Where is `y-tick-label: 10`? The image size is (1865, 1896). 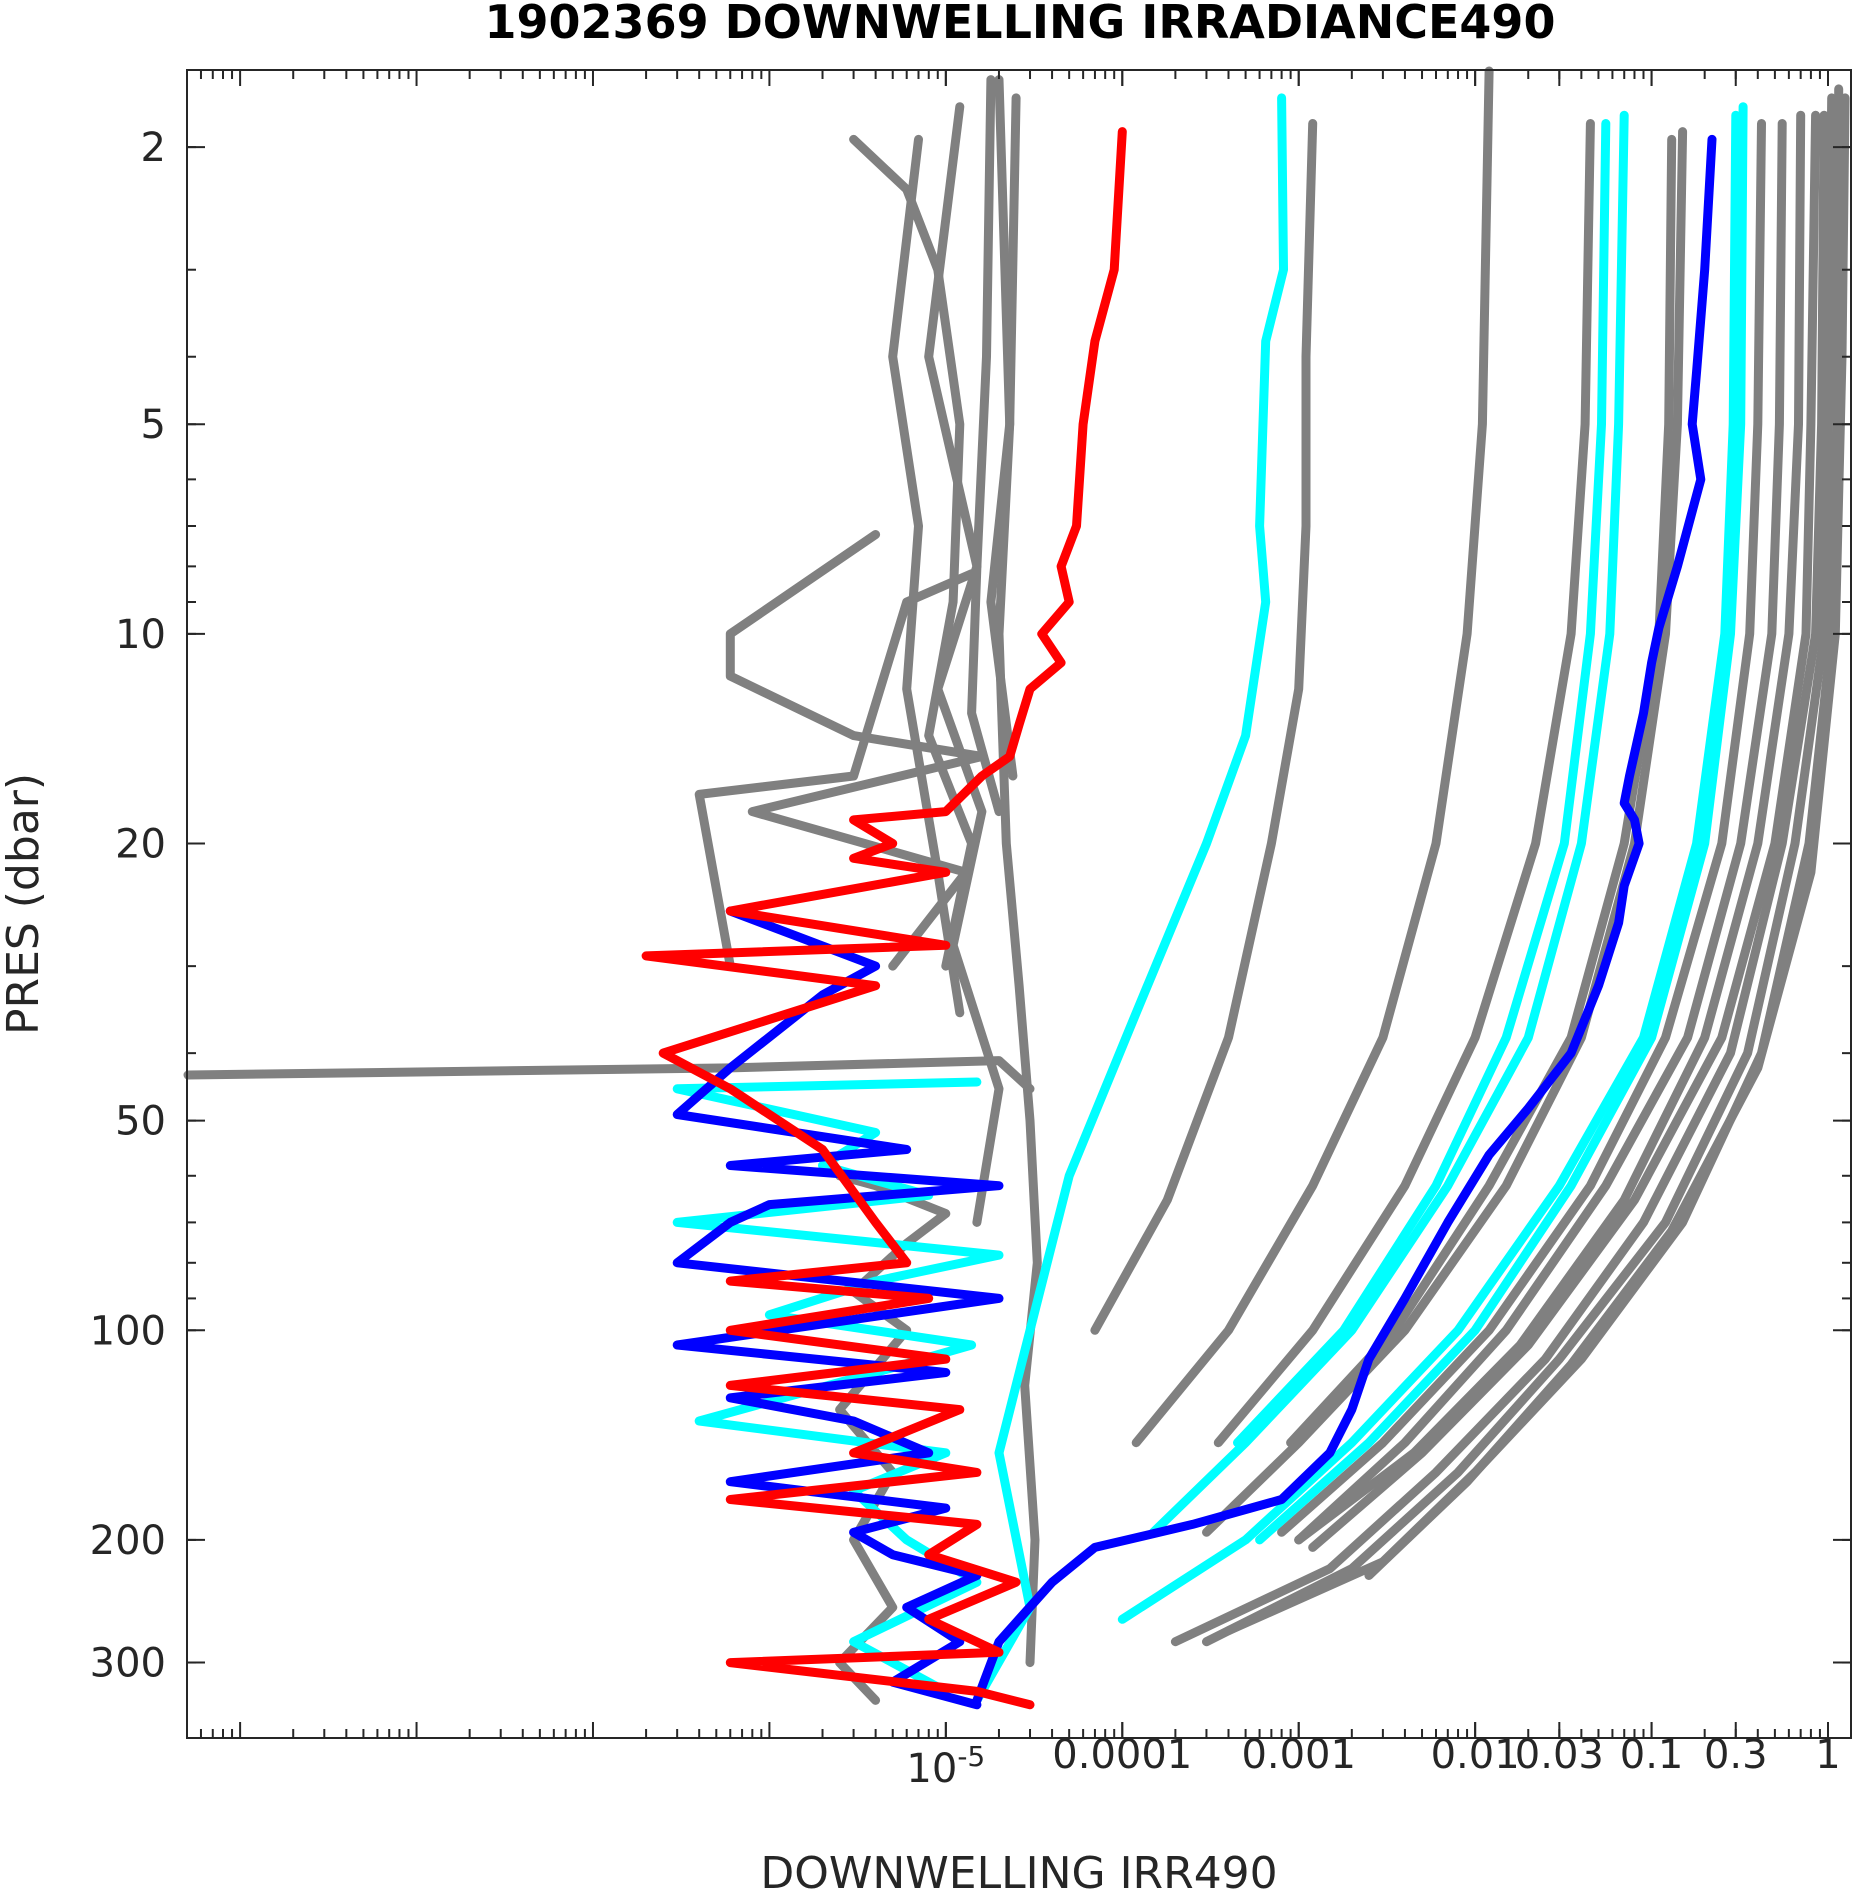
y-tick-label: 10 is located at coordinates (140, 635).